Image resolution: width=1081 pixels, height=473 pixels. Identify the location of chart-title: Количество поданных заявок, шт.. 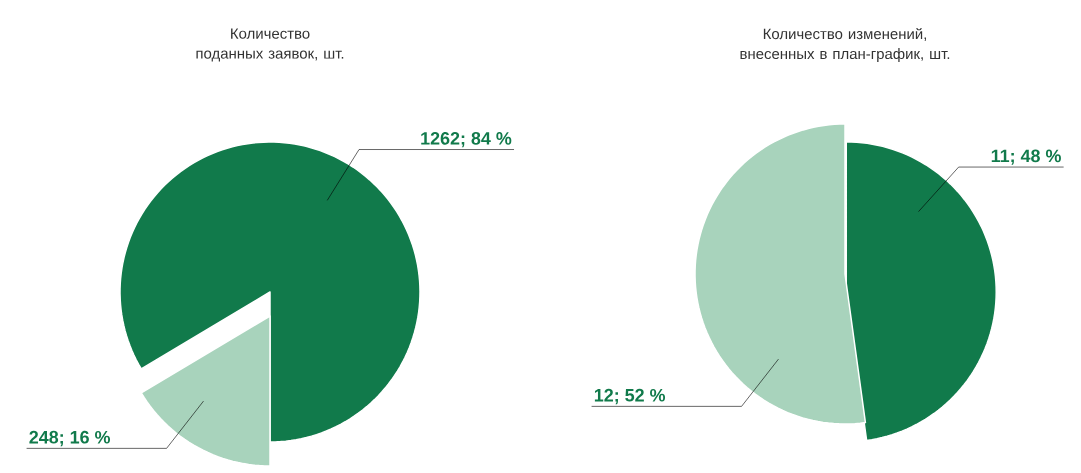
(270, 45).